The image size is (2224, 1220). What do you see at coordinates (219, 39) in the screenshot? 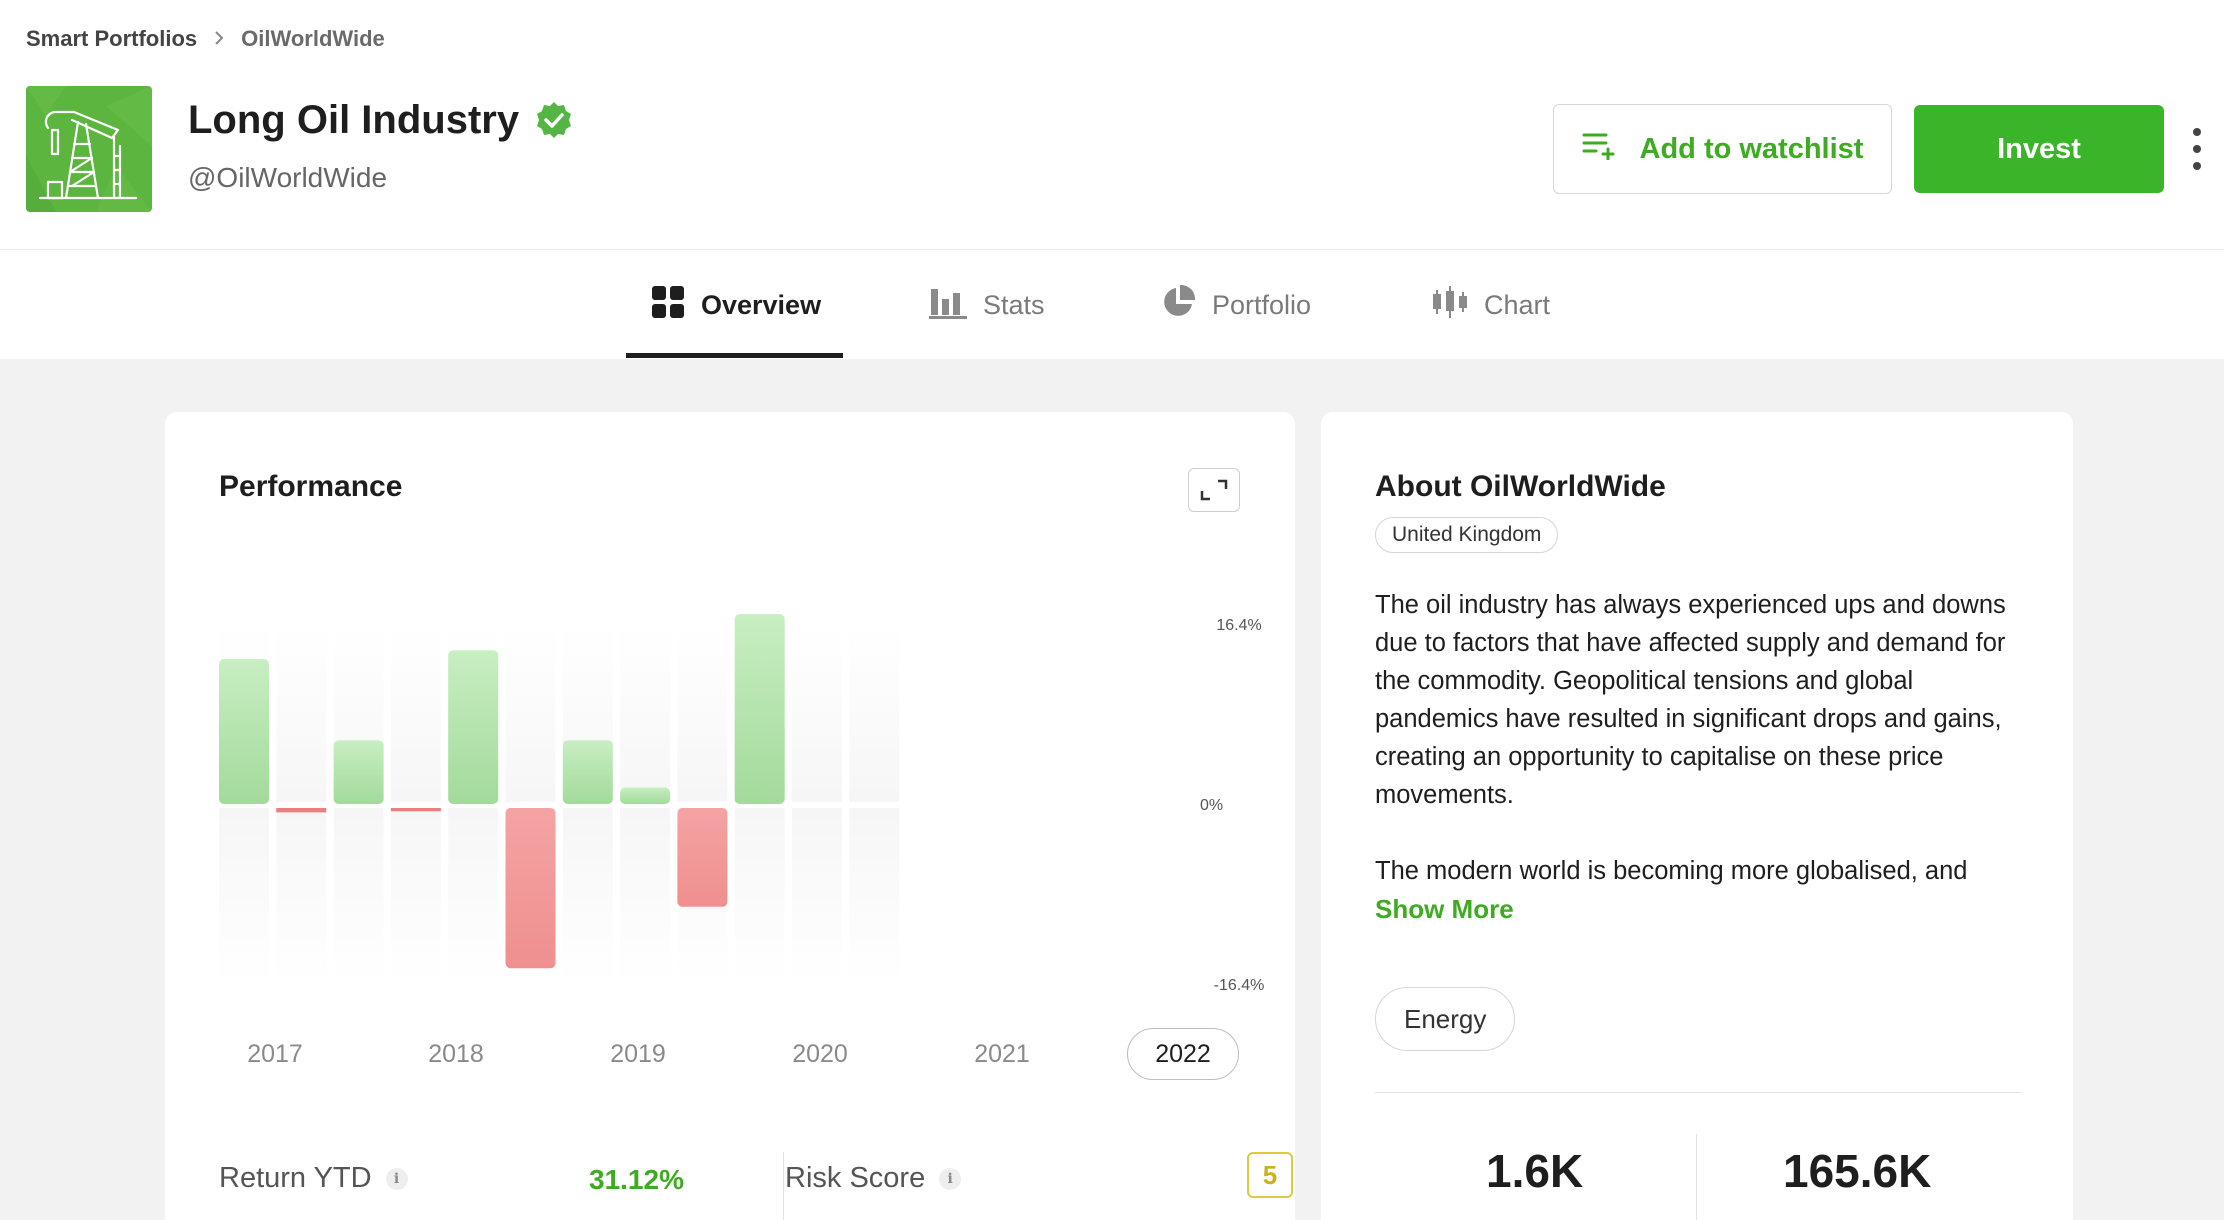
I see `chevron-right-icon` at bounding box center [219, 39].